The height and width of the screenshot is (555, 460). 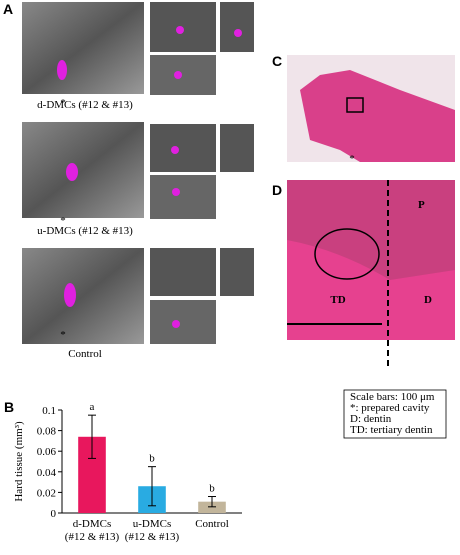 I want to click on legend-line: D: dentin, so click(x=371, y=419).